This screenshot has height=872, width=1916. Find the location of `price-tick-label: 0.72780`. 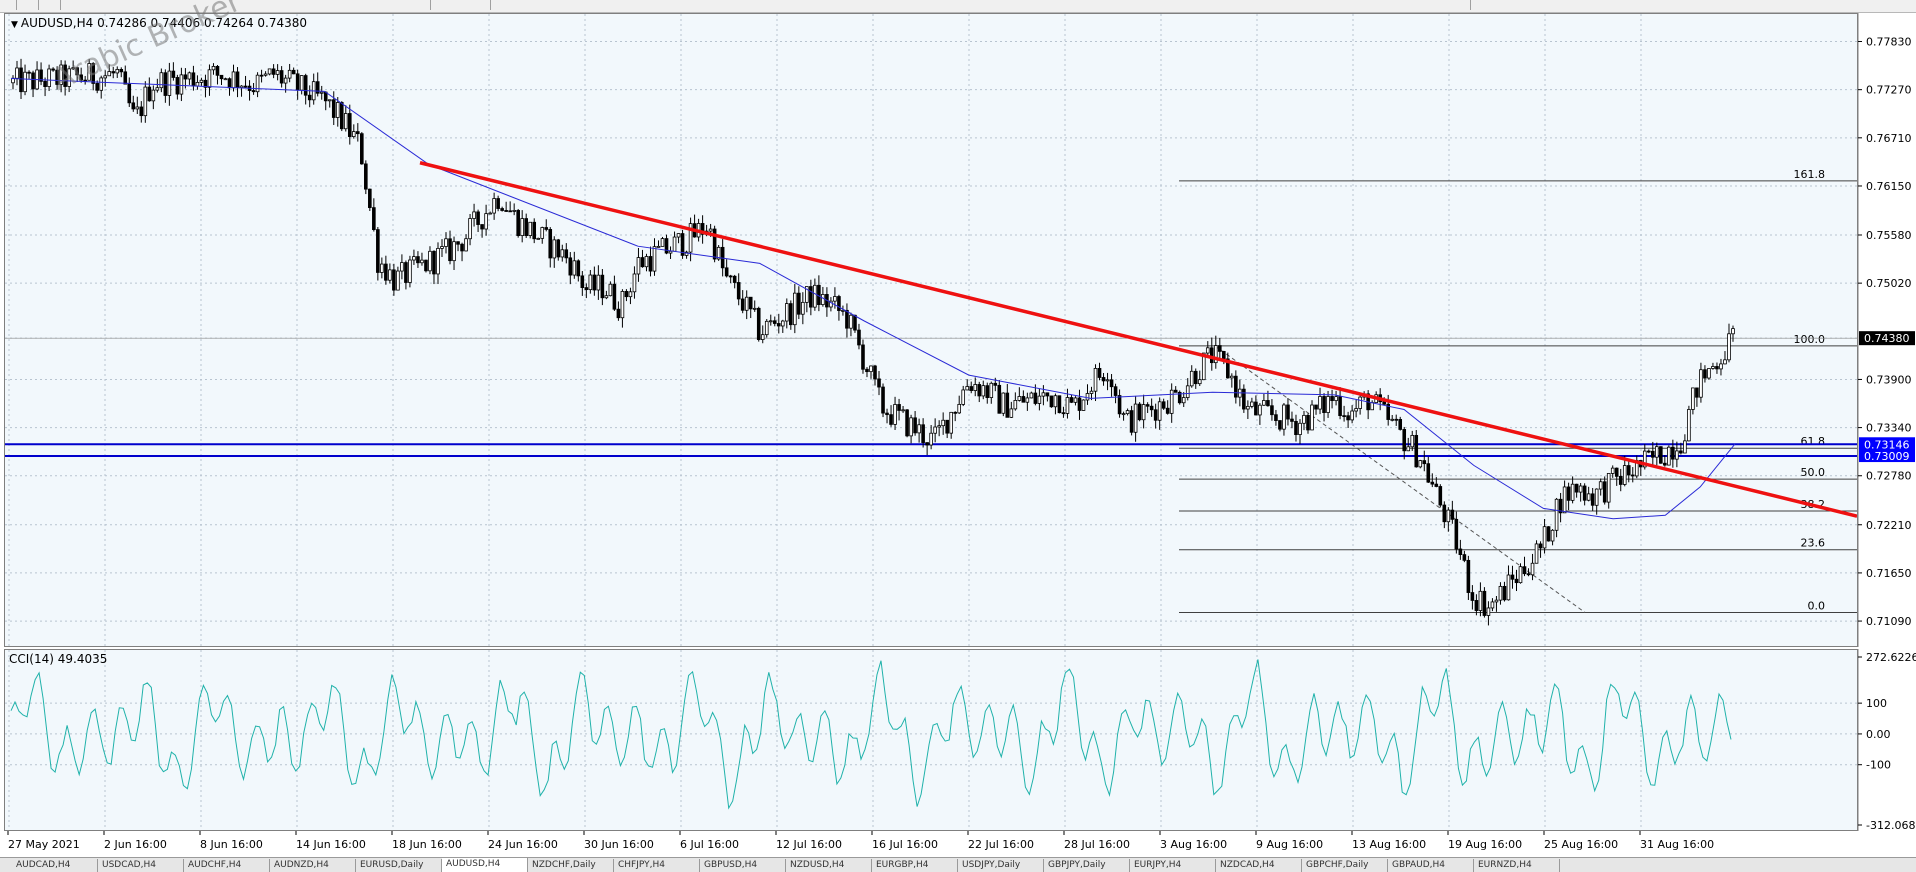

price-tick-label: 0.72780 is located at coordinates (1889, 476).